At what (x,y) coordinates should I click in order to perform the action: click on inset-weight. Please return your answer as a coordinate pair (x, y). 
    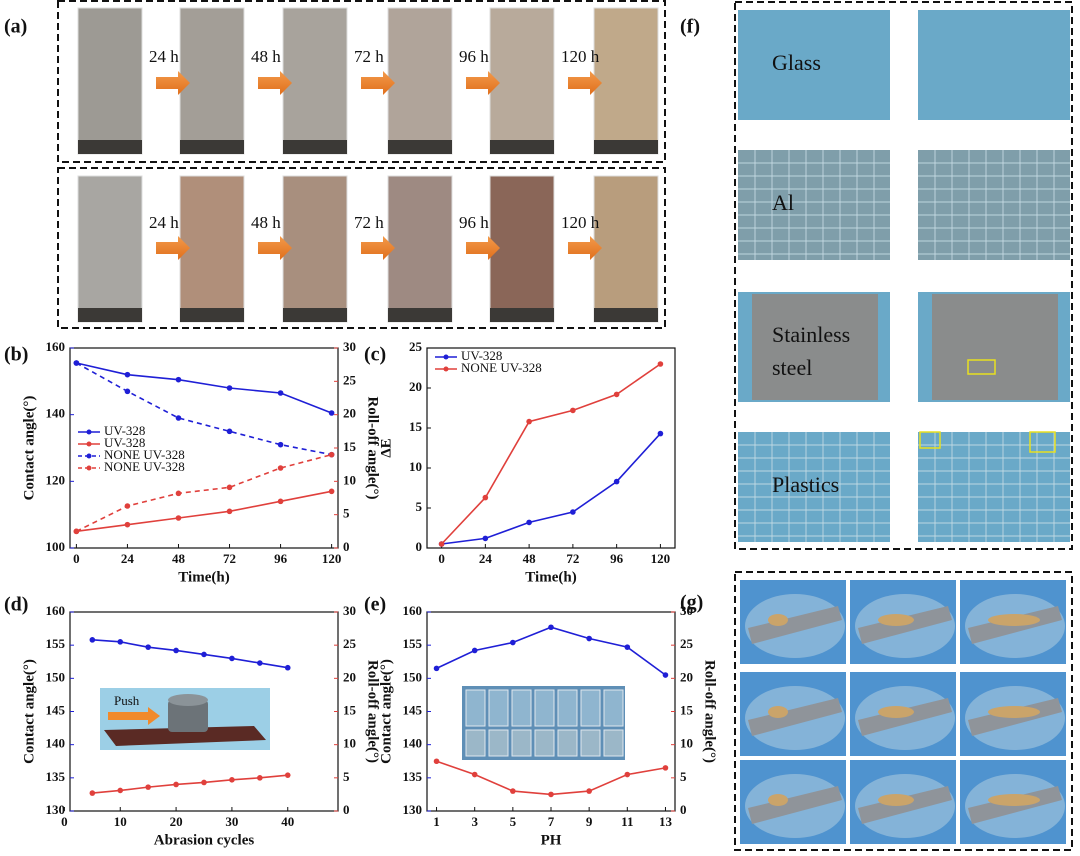
    Looking at the image, I should click on (188, 716).